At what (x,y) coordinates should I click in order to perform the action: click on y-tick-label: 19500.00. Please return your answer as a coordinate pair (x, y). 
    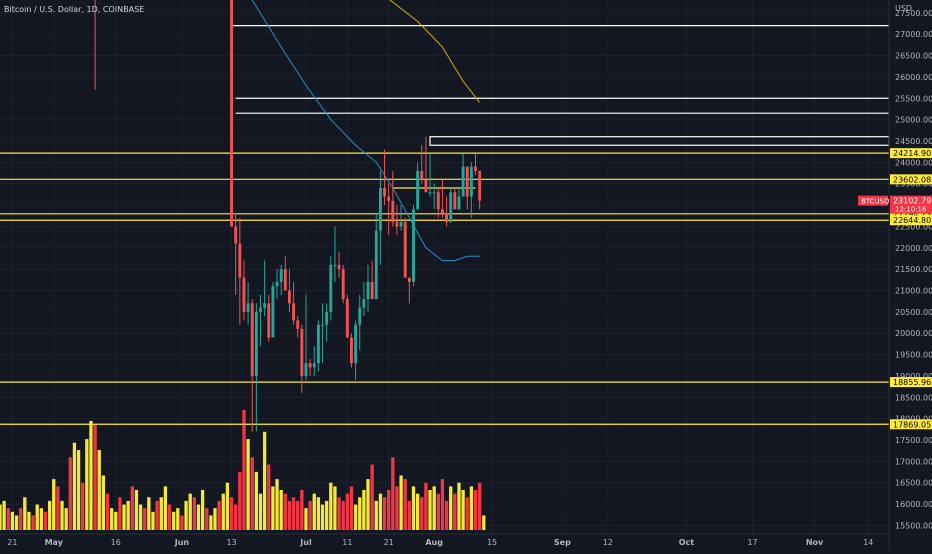
    Looking at the image, I should click on (913, 355).